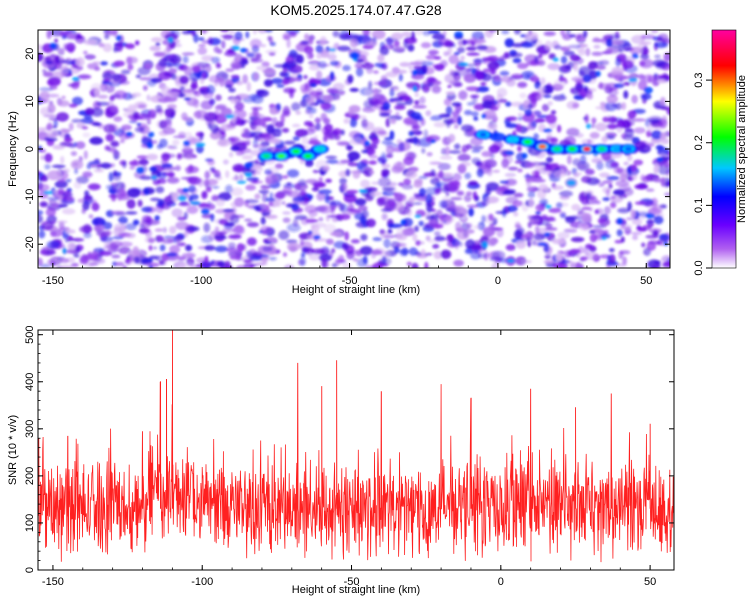  Describe the element at coordinates (30, 197) in the screenshot. I see `y-tick-label: -10` at that location.